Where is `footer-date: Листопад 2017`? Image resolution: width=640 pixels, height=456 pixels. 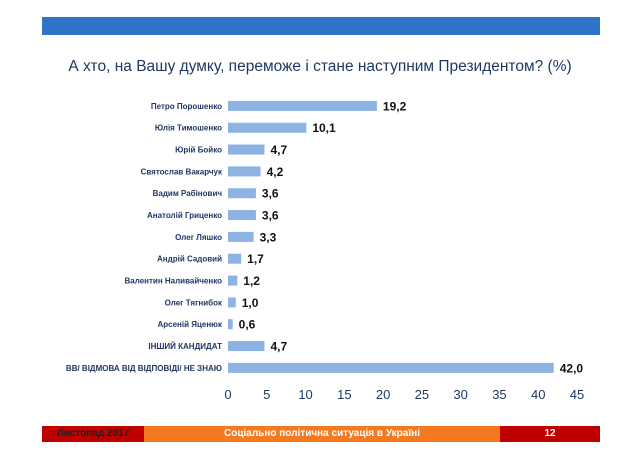 footer-date: Листопад 2017 is located at coordinates (93, 434).